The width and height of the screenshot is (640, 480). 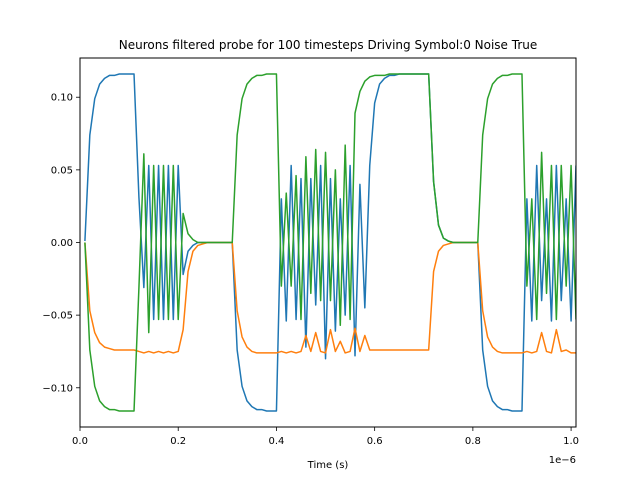 I want to click on x-offset-label: 1e−6, so click(x=562, y=460).